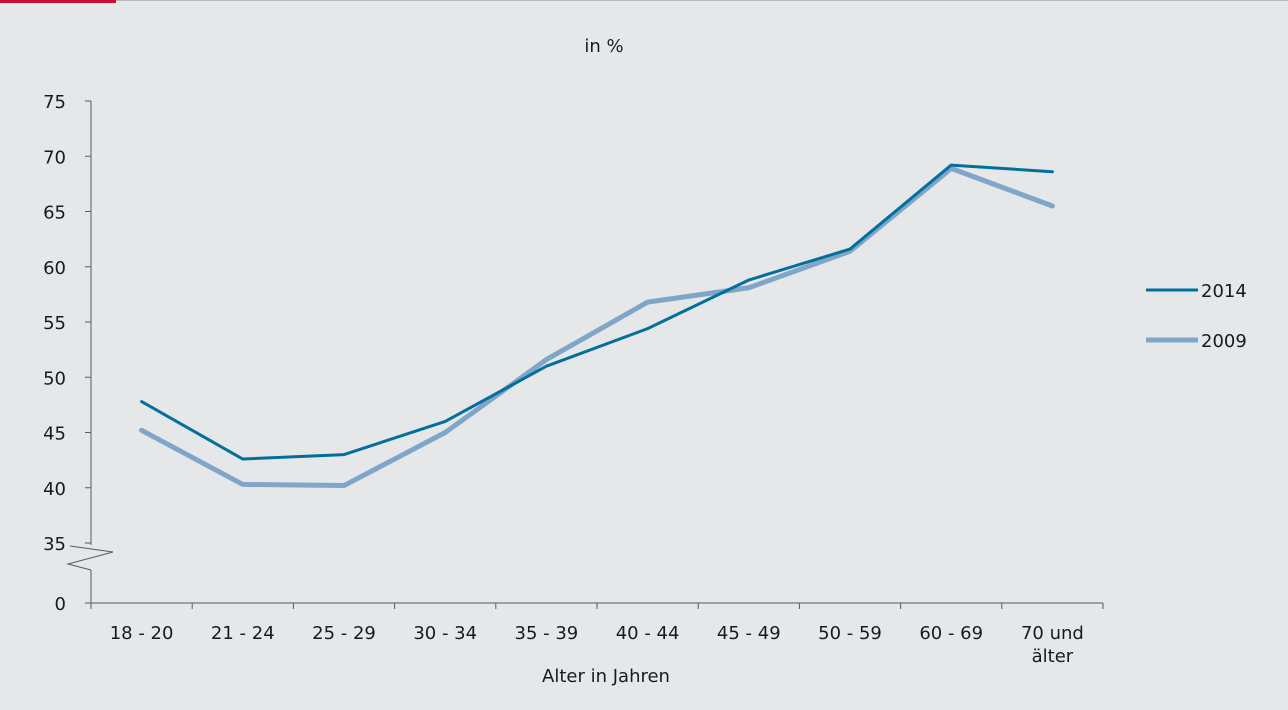 This screenshot has height=710, width=1288. Describe the element at coordinates (1224, 291) in the screenshot. I see `legend-label-2014: 2014` at that location.